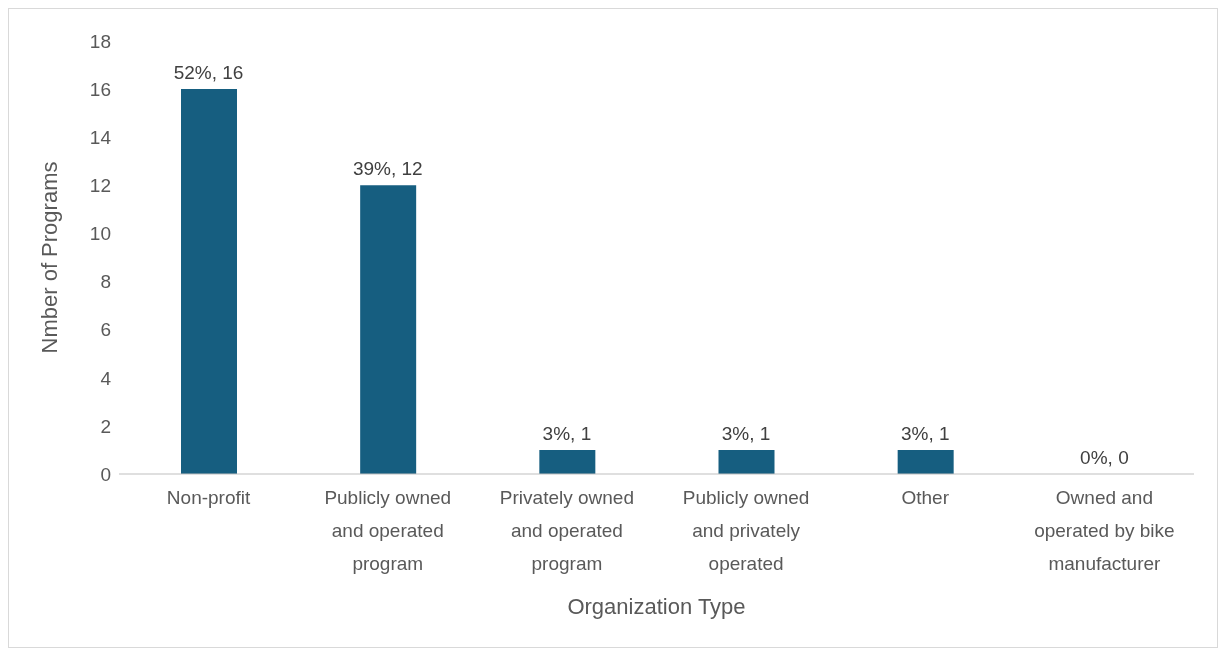  I want to click on y-tick-label: 10, so click(100, 234).